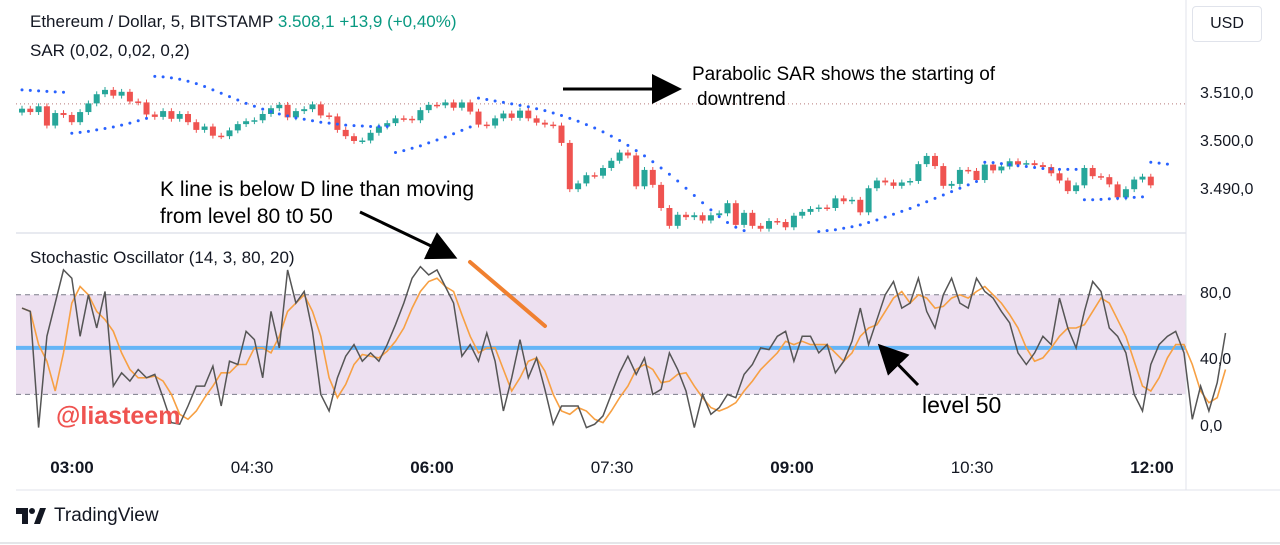 The width and height of the screenshot is (1280, 545). Describe the element at coordinates (972, 467) in the screenshot. I see `time-tick-label: 10:30` at that location.